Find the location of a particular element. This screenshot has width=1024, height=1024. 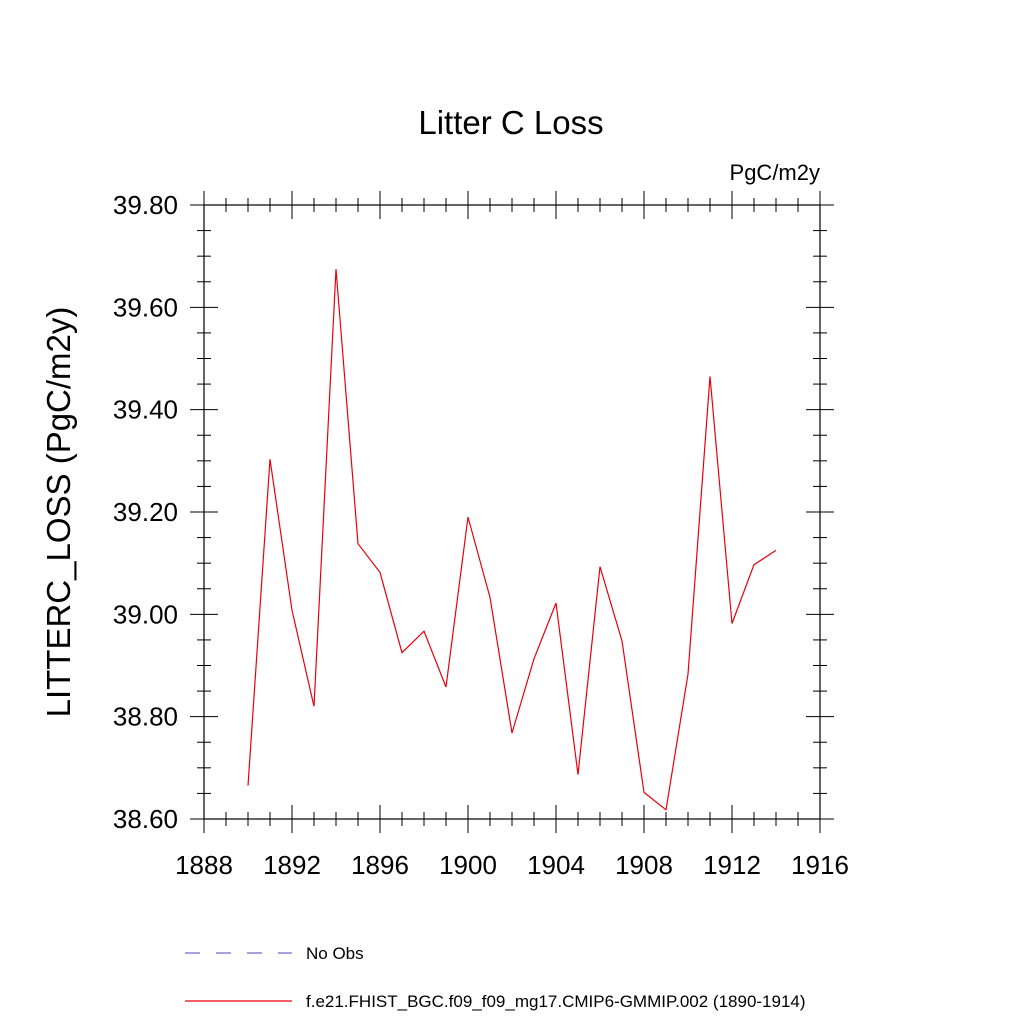

y-tick-label: 39.20 is located at coordinates (145, 512).